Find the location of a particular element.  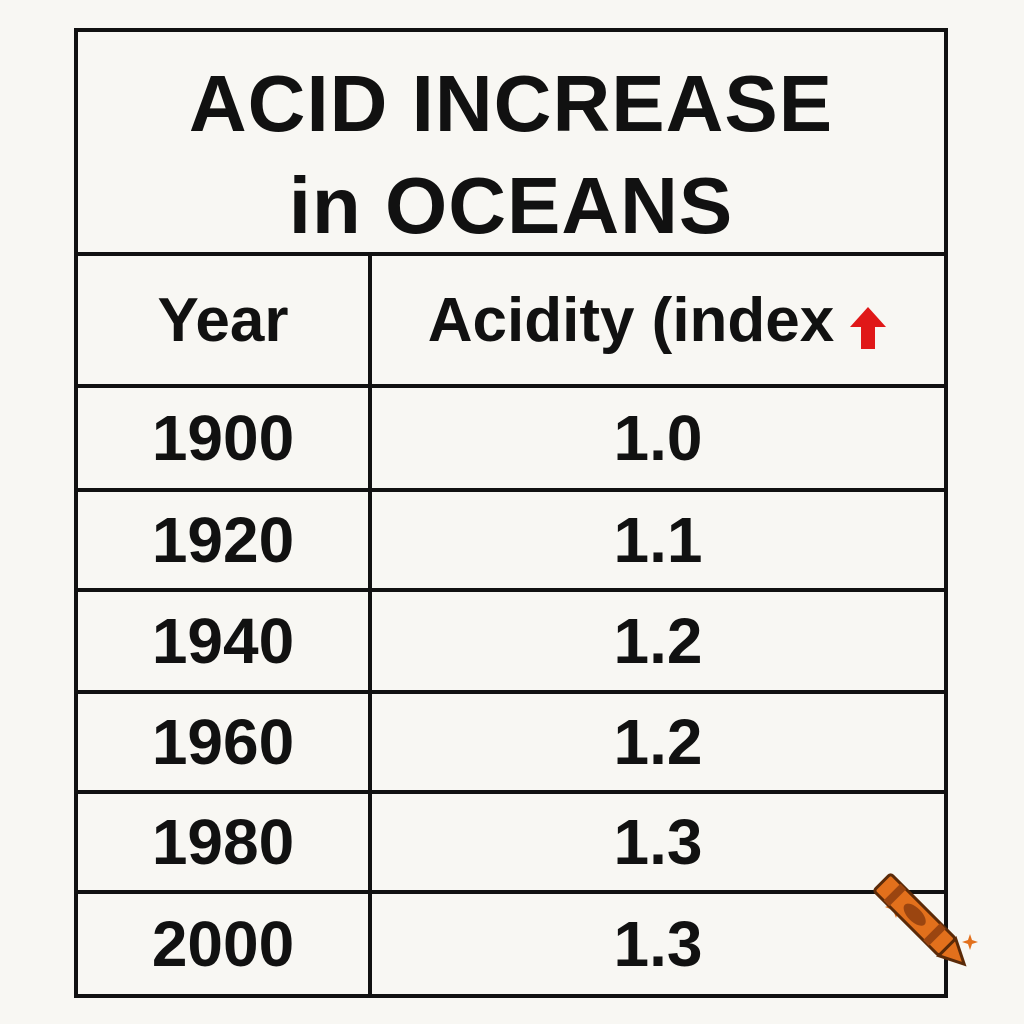

table-row: 1920 1.1 is located at coordinates (511, 542).